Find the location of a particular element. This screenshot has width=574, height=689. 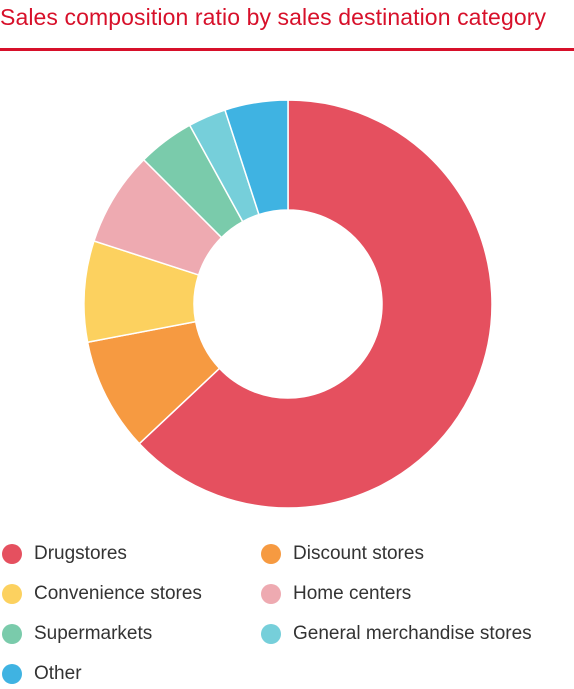

donut-slice-other is located at coordinates (256, 157).